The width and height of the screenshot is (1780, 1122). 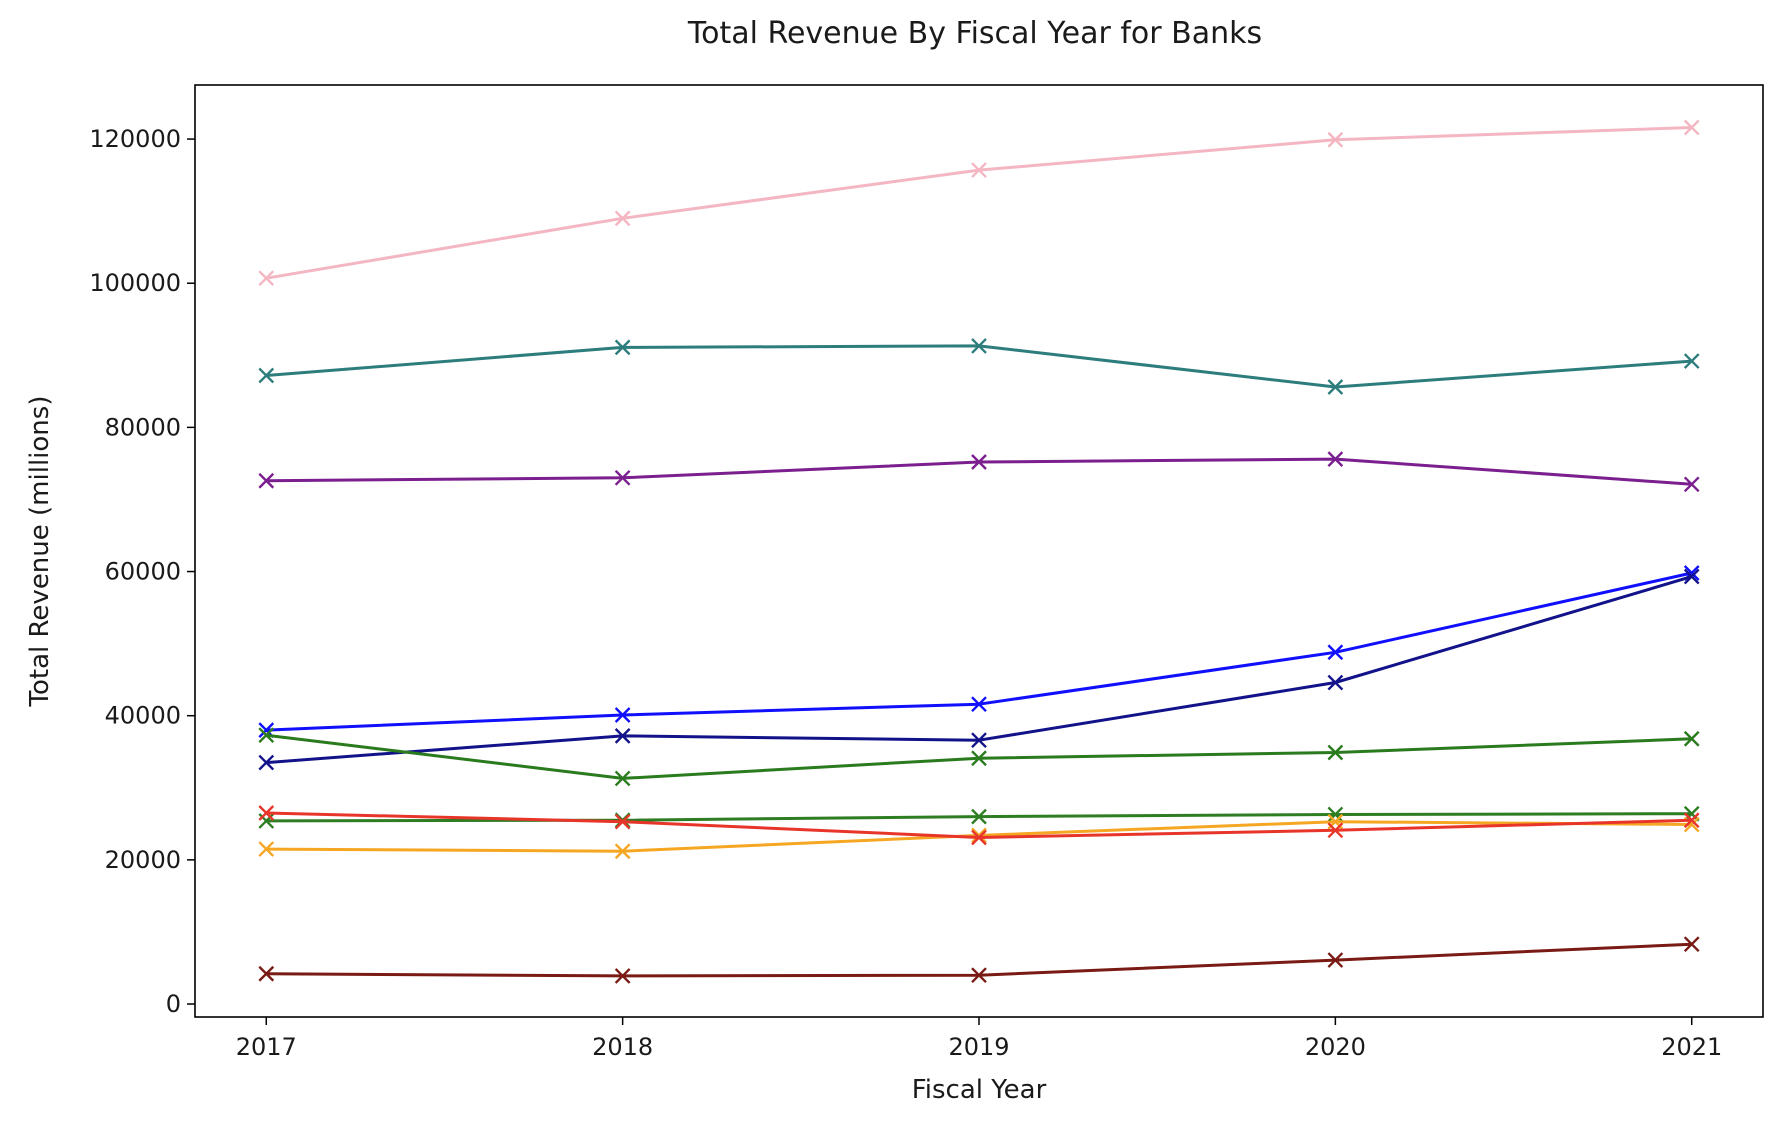 What do you see at coordinates (974, 33) in the screenshot?
I see `chart-title: Total Revenue By Fiscal Year for Banks` at bounding box center [974, 33].